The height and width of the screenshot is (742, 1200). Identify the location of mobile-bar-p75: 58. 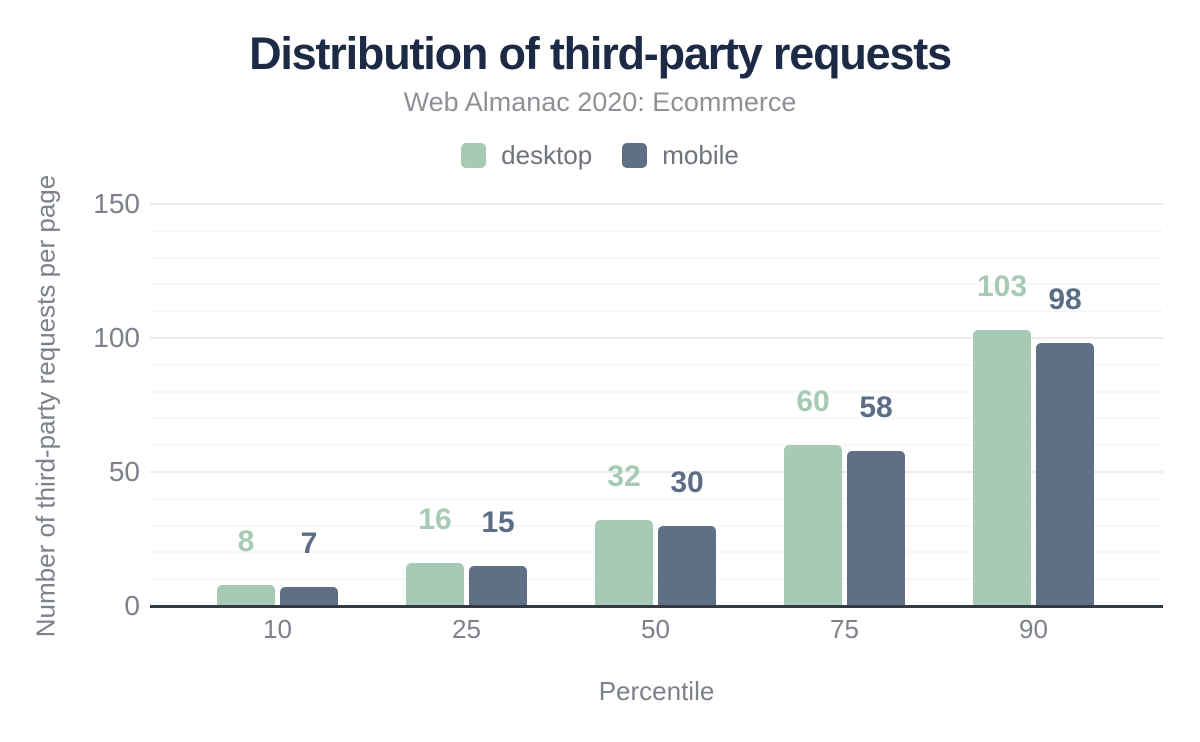
(876, 499).